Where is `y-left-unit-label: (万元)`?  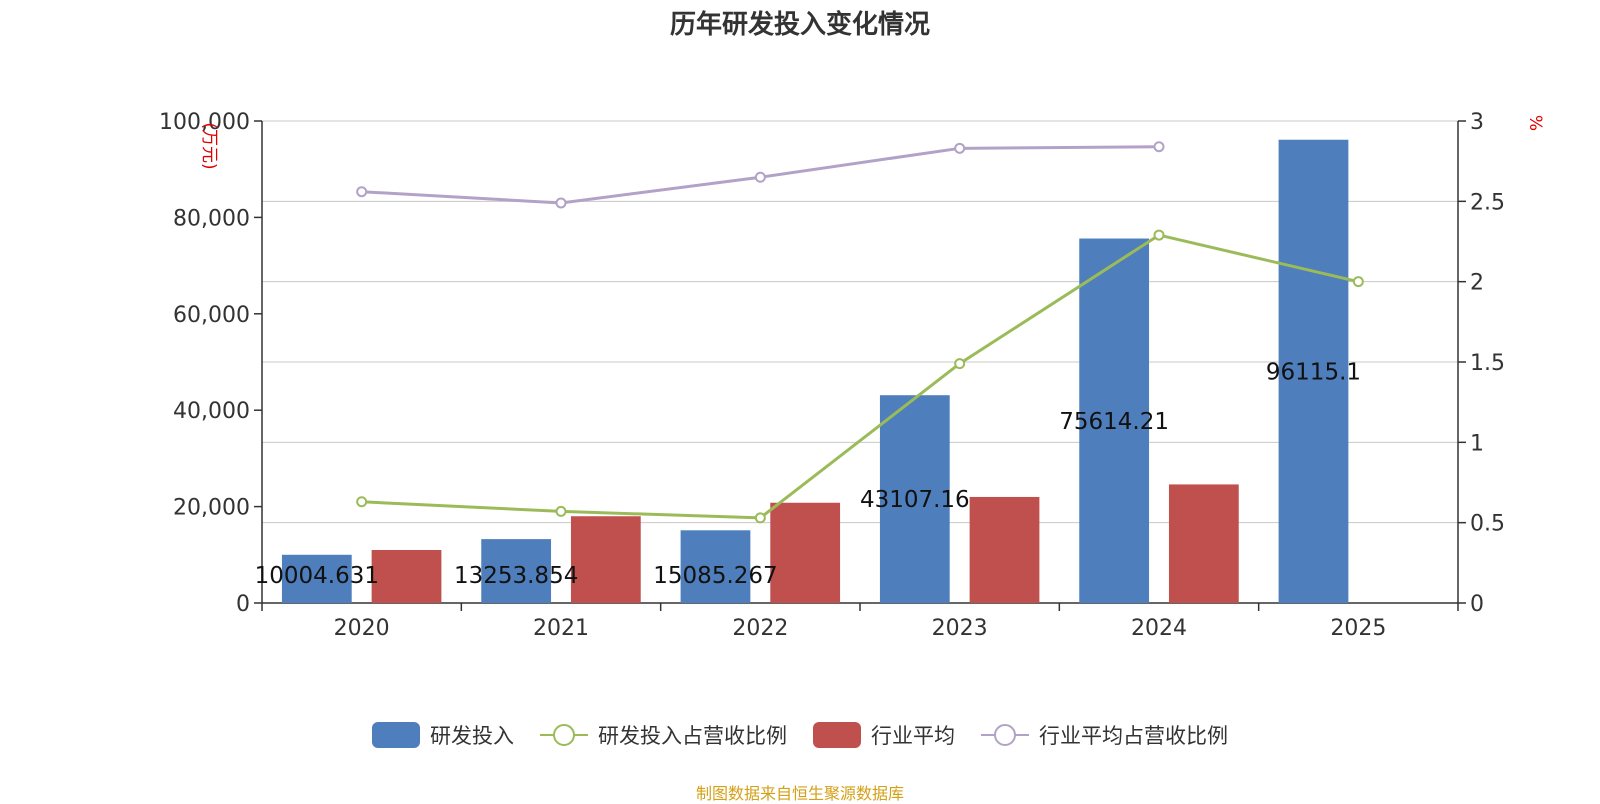 y-left-unit-label: (万元) is located at coordinates (209, 145).